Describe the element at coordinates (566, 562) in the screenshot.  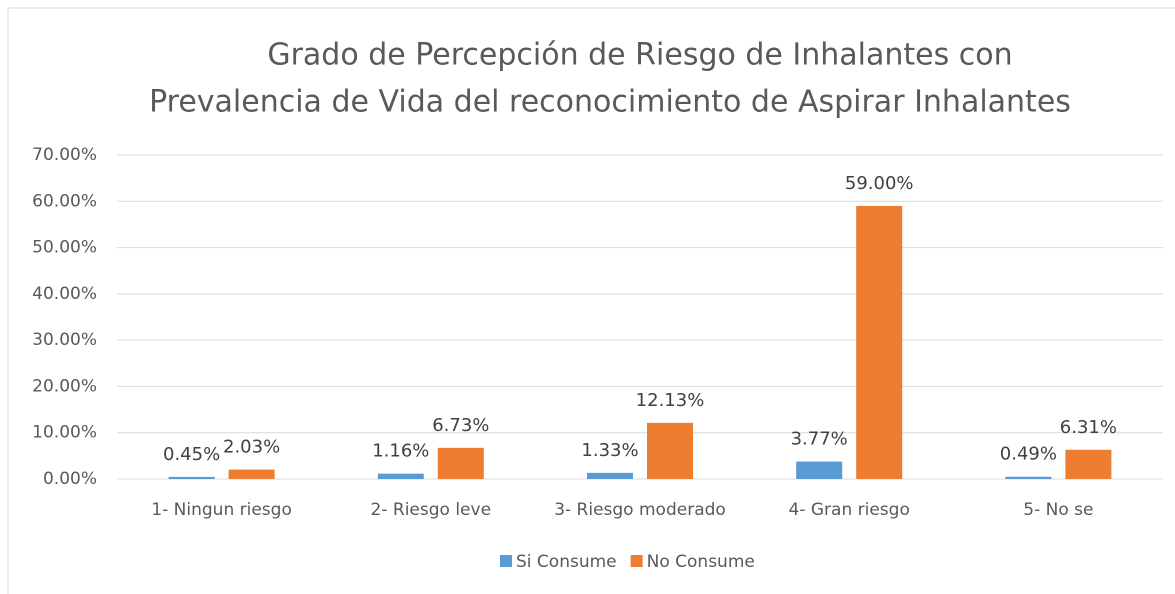
I see `legend-label: Si Consume` at that location.